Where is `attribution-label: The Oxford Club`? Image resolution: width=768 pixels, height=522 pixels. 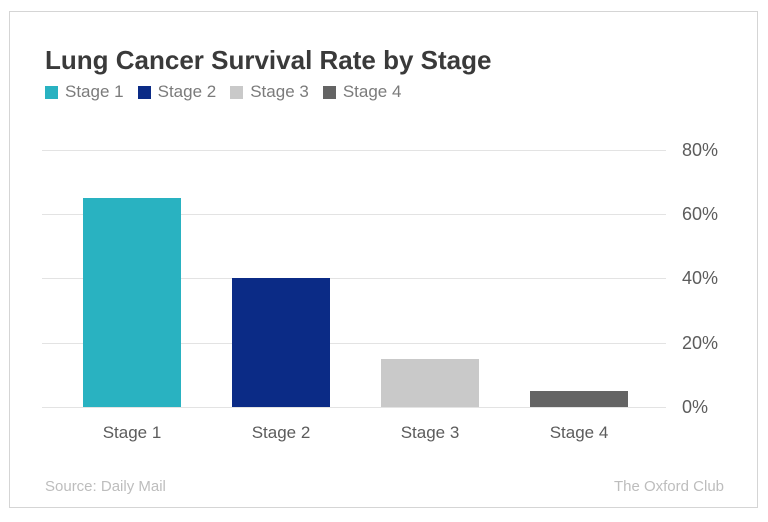 attribution-label: The Oxford Club is located at coordinates (668, 486).